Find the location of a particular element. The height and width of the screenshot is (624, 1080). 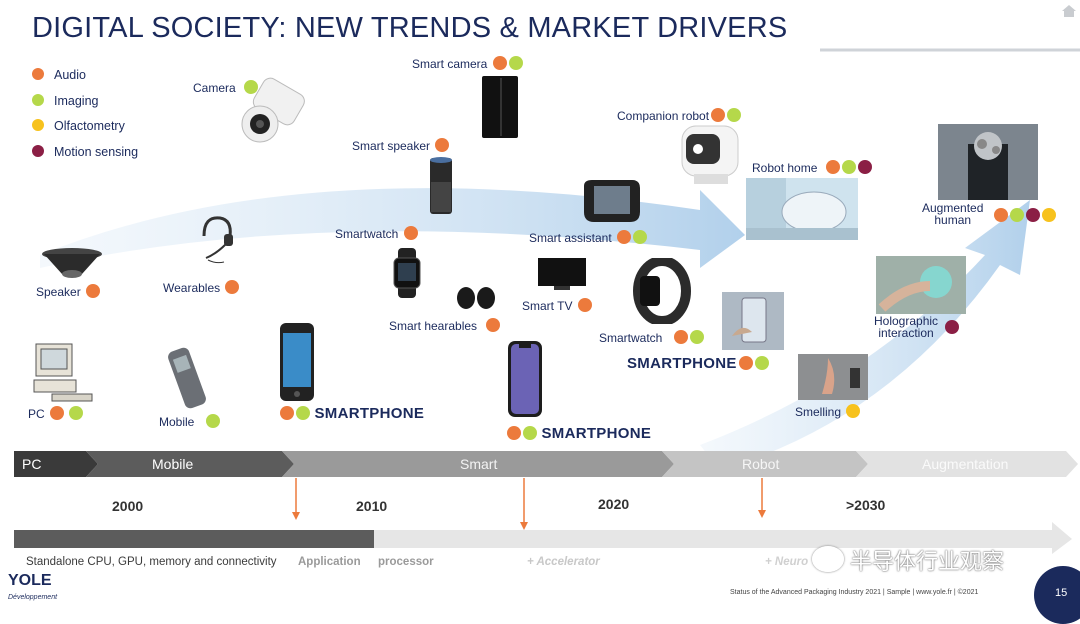

device-speaker: Speaker is located at coordinates (68, 291).